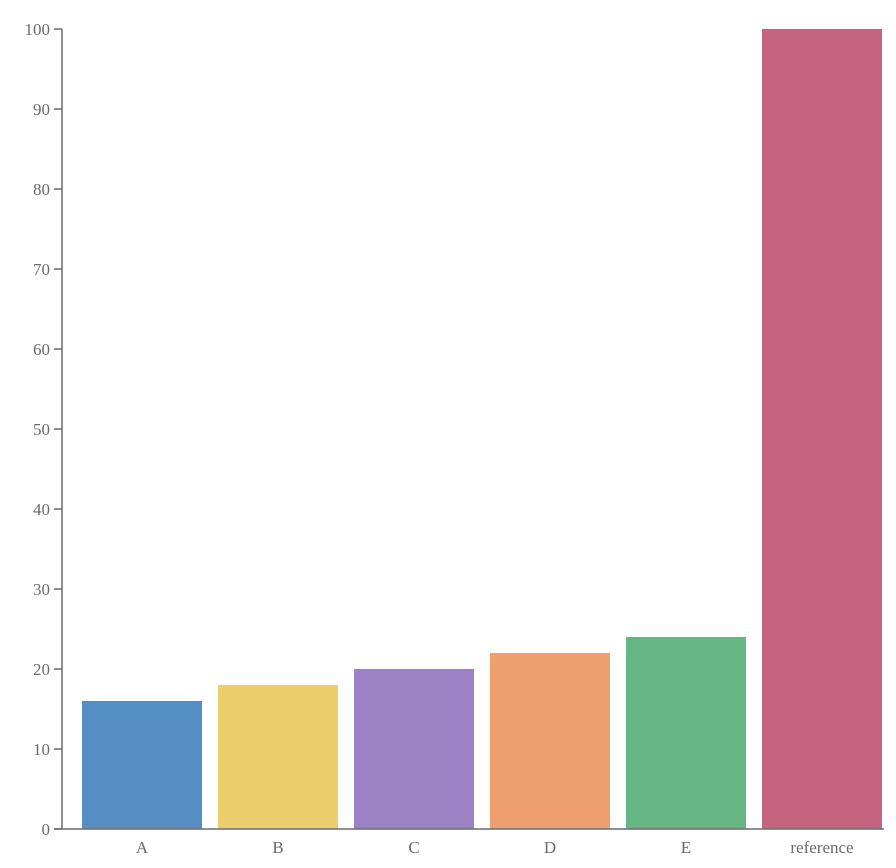 Image resolution: width=896 pixels, height=868 pixels. Describe the element at coordinates (550, 741) in the screenshot. I see `bar-d` at that location.